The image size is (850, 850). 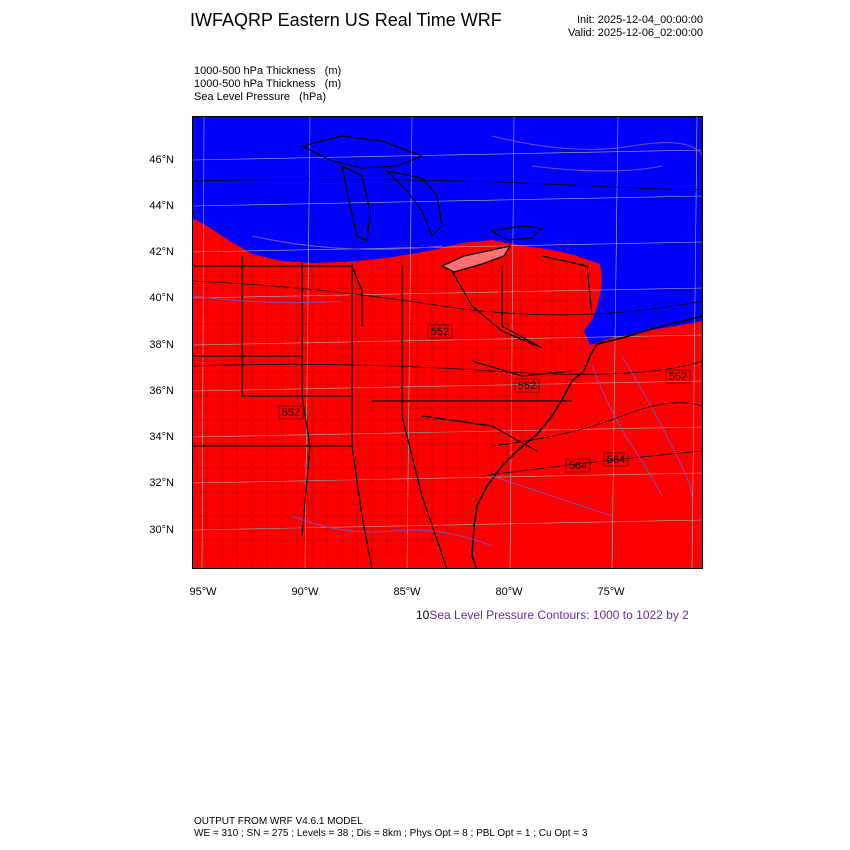 What do you see at coordinates (161, 206) in the screenshot?
I see `lat-label: 44°N` at bounding box center [161, 206].